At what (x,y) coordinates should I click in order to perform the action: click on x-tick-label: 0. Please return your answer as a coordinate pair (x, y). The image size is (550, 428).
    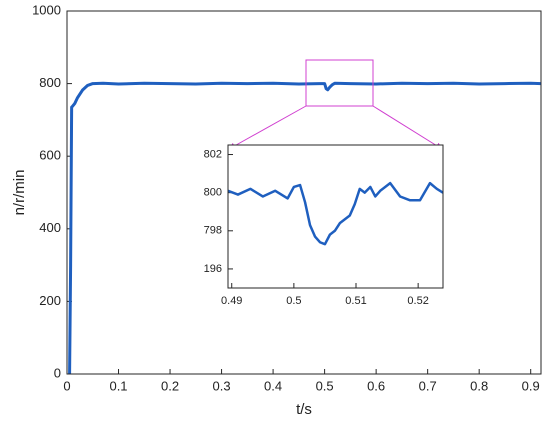
    Looking at the image, I should click on (66, 385).